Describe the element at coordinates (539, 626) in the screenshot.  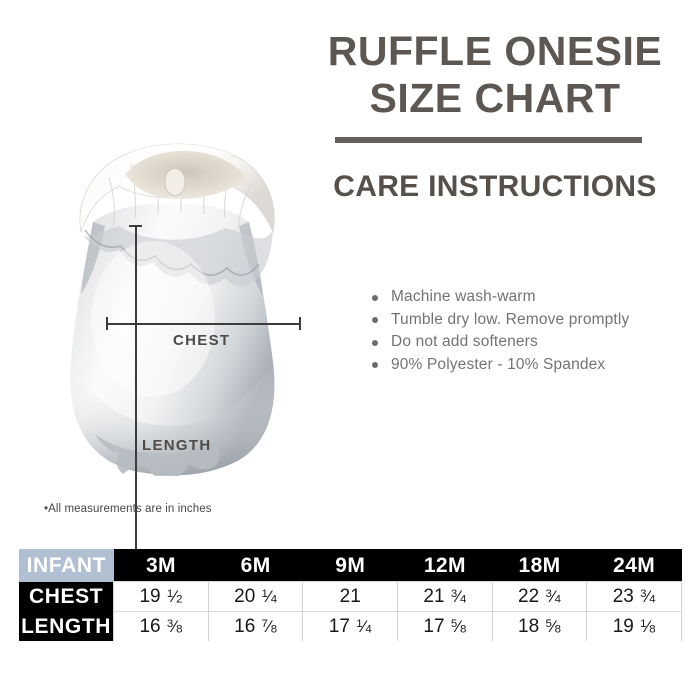
I see `cell-length-18m: 18 5⁄8` at that location.